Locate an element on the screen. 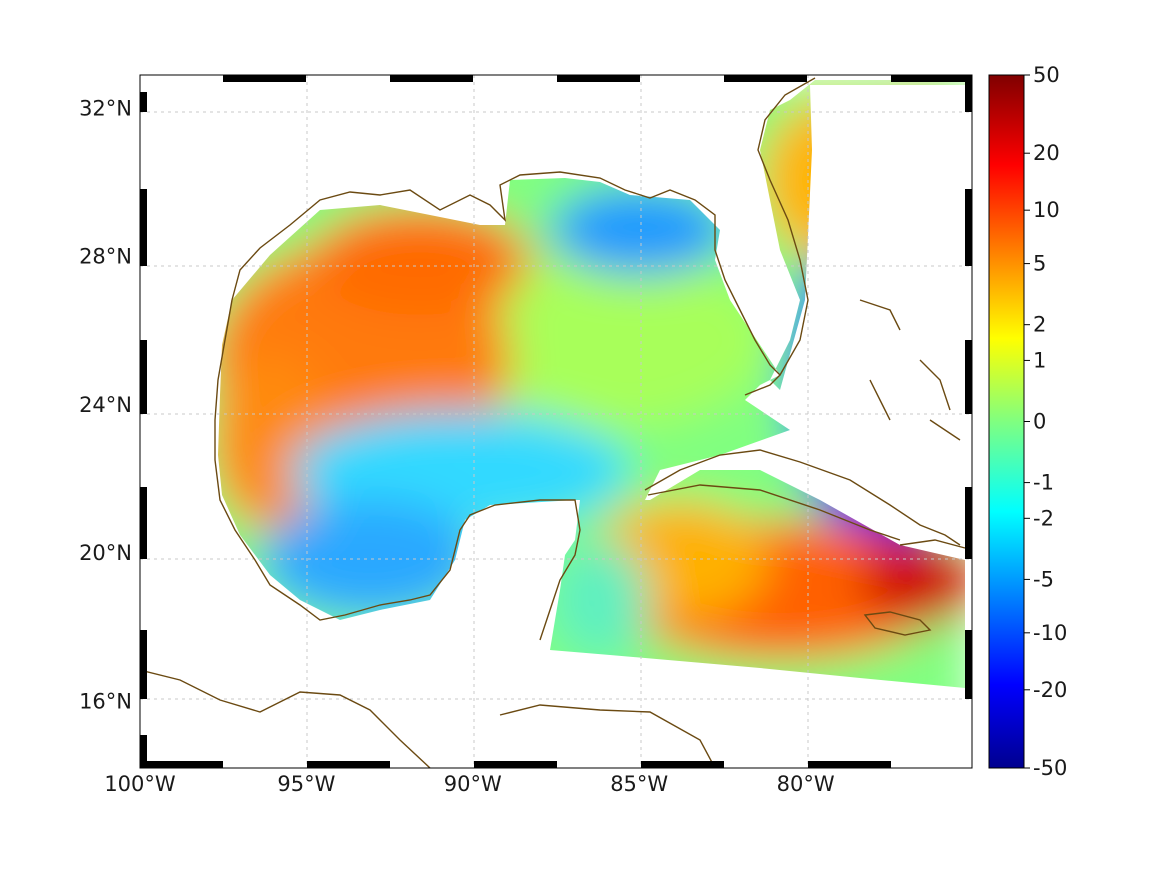 The height and width of the screenshot is (875, 1167). colorbar-tick-label: -1 is located at coordinates (1043, 483).